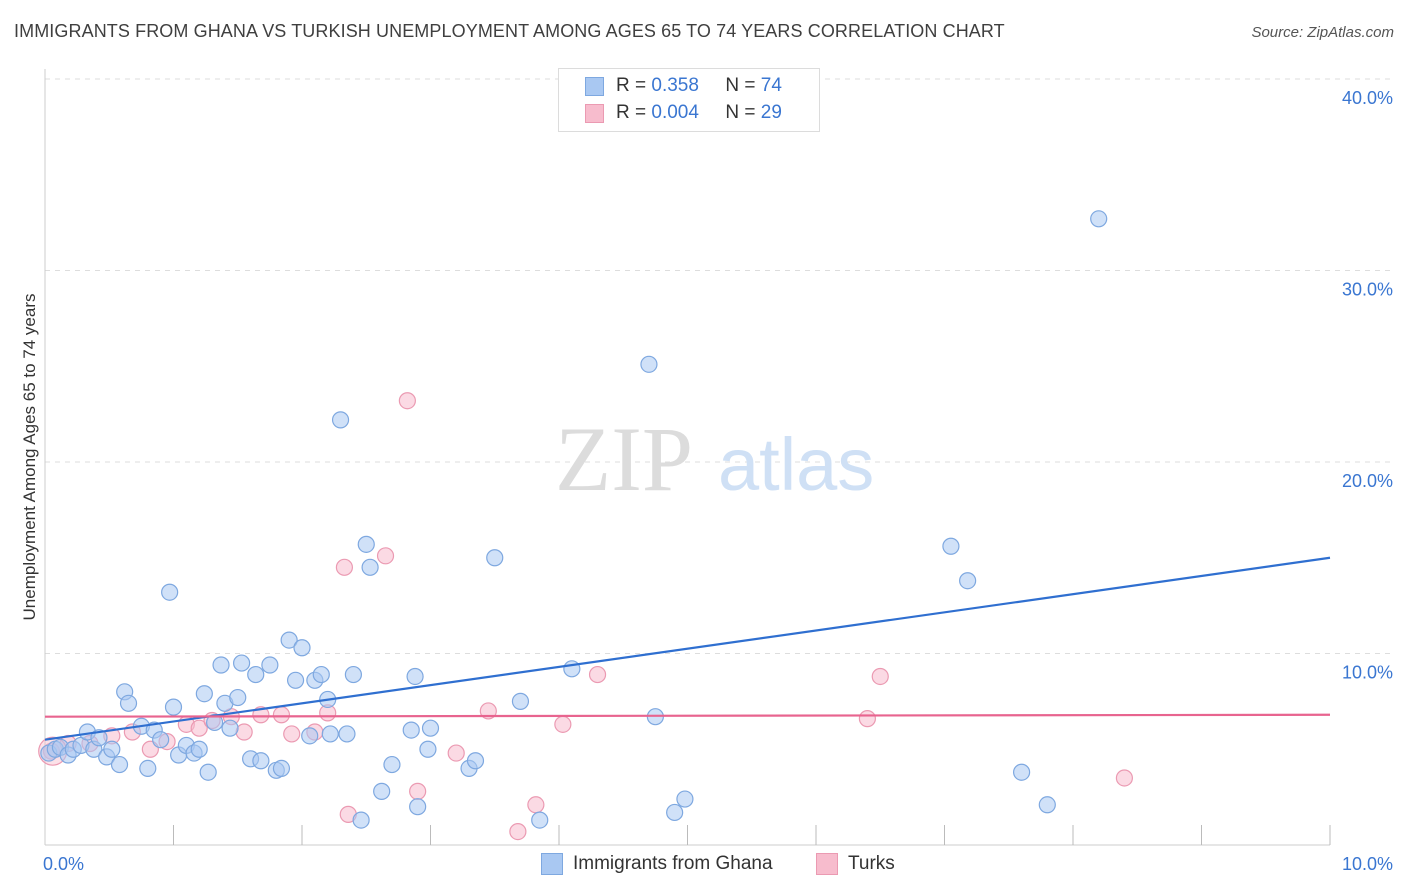 The width and height of the screenshot is (1406, 892). I want to click on bottom-legend-swatch-blue, so click(552, 864).